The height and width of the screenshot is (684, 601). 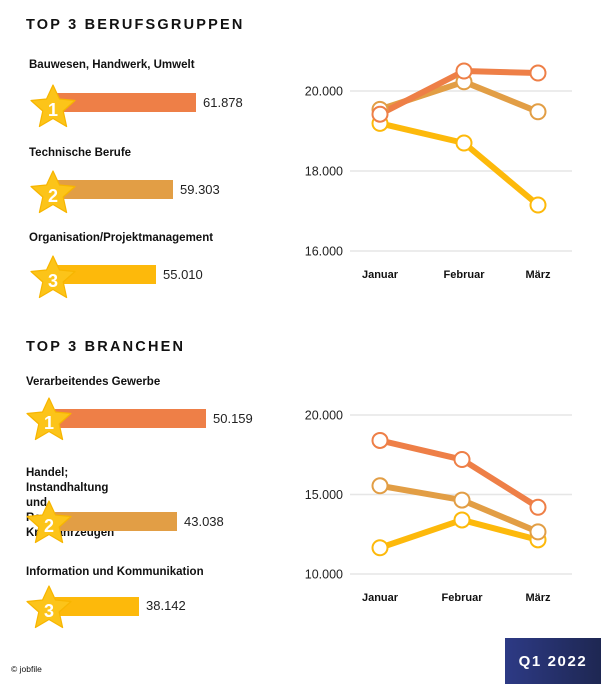 I want to click on y-tick-label: 15.000, so click(x=324, y=495).